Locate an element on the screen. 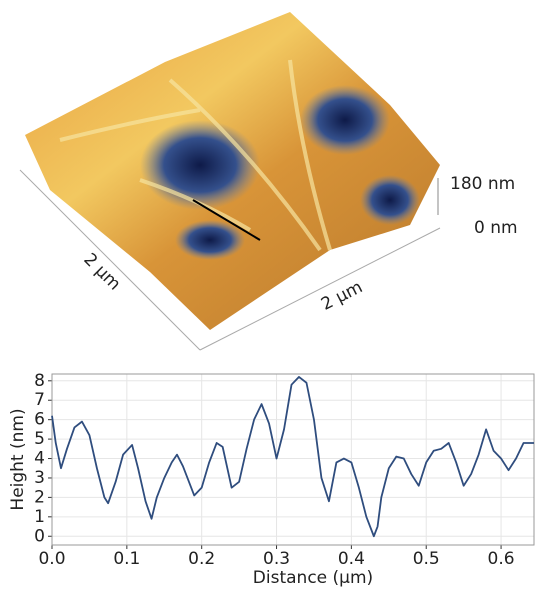  x-tick-label: 0.6 is located at coordinates (501, 559).